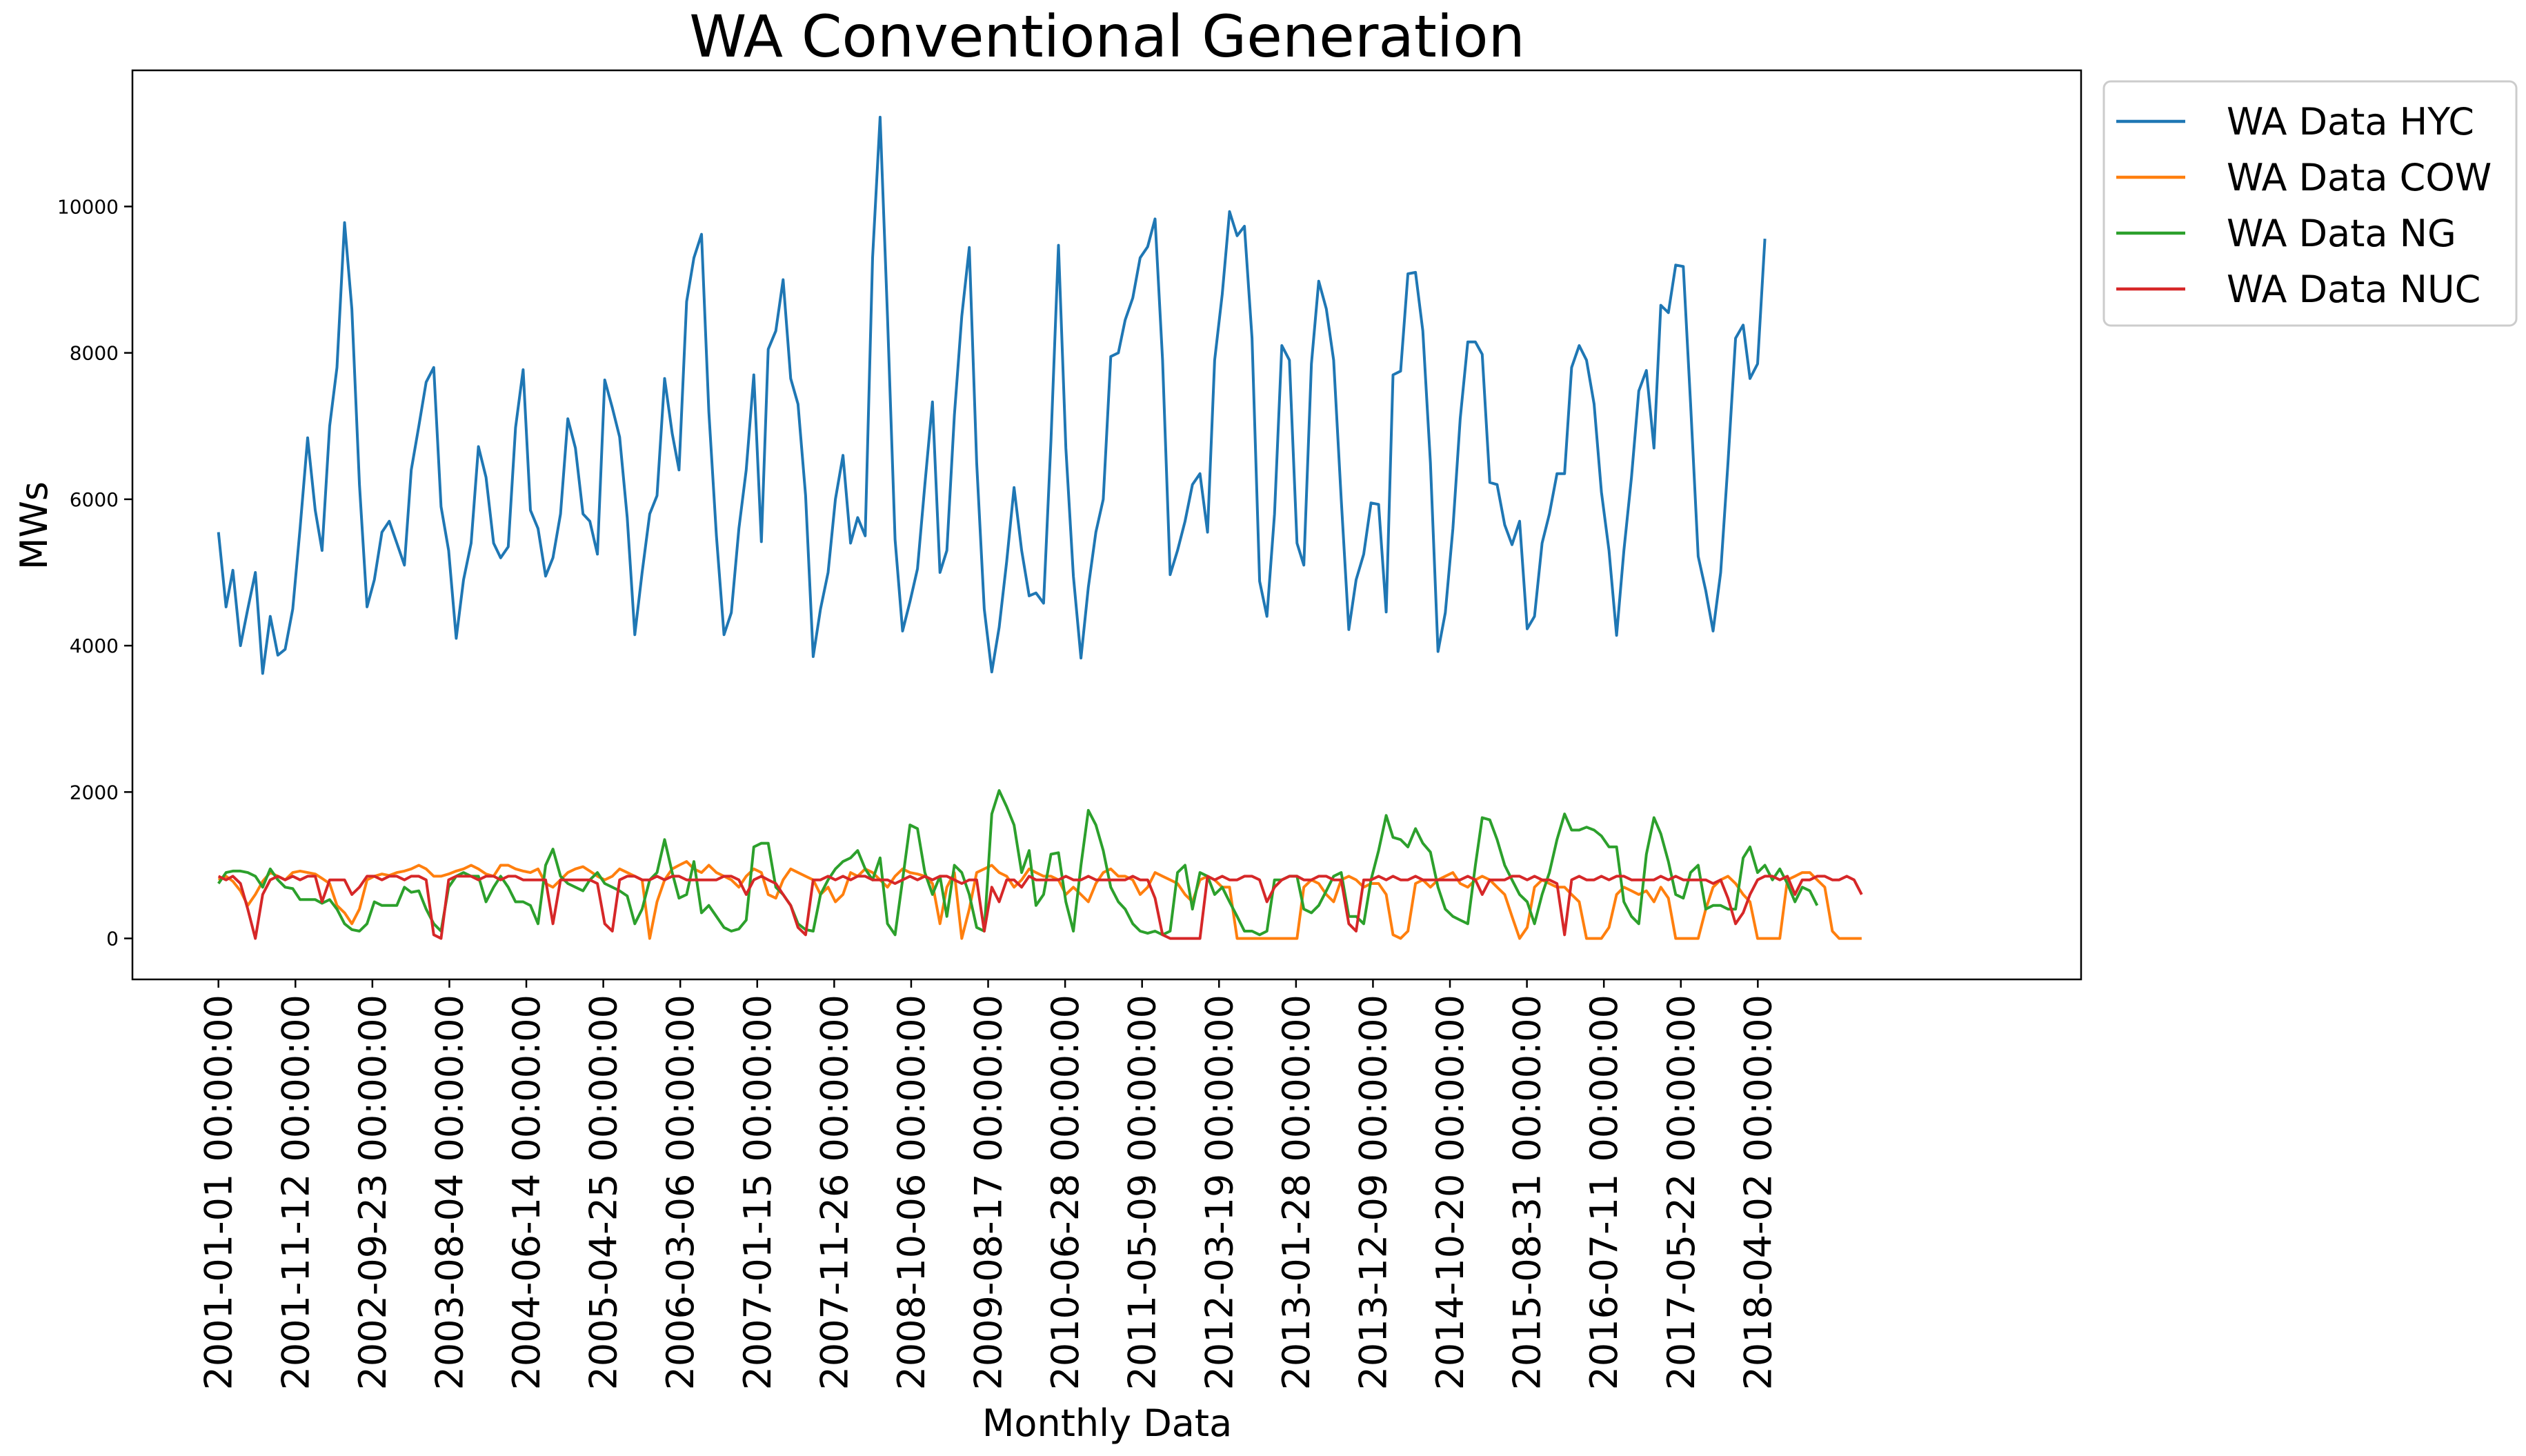 The image size is (2526, 1456). What do you see at coordinates (95, 646) in the screenshot?
I see `y-tick-label: 4000` at bounding box center [95, 646].